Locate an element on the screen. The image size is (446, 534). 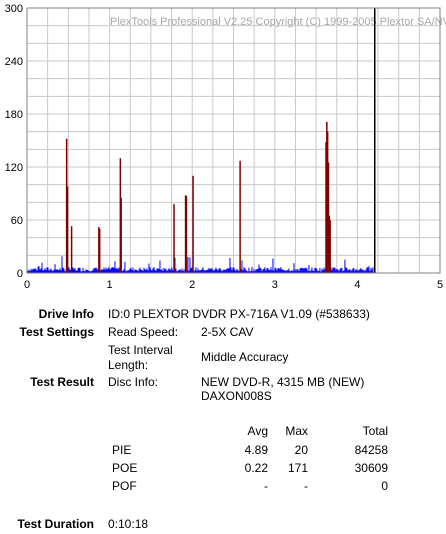
x-tick-label: 5 is located at coordinates (440, 285).